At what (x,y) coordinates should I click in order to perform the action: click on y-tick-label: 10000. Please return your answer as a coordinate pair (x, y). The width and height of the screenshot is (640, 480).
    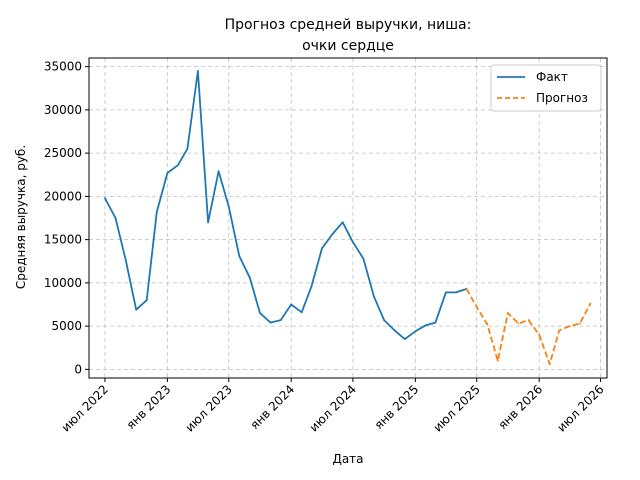
    Looking at the image, I should click on (63, 283).